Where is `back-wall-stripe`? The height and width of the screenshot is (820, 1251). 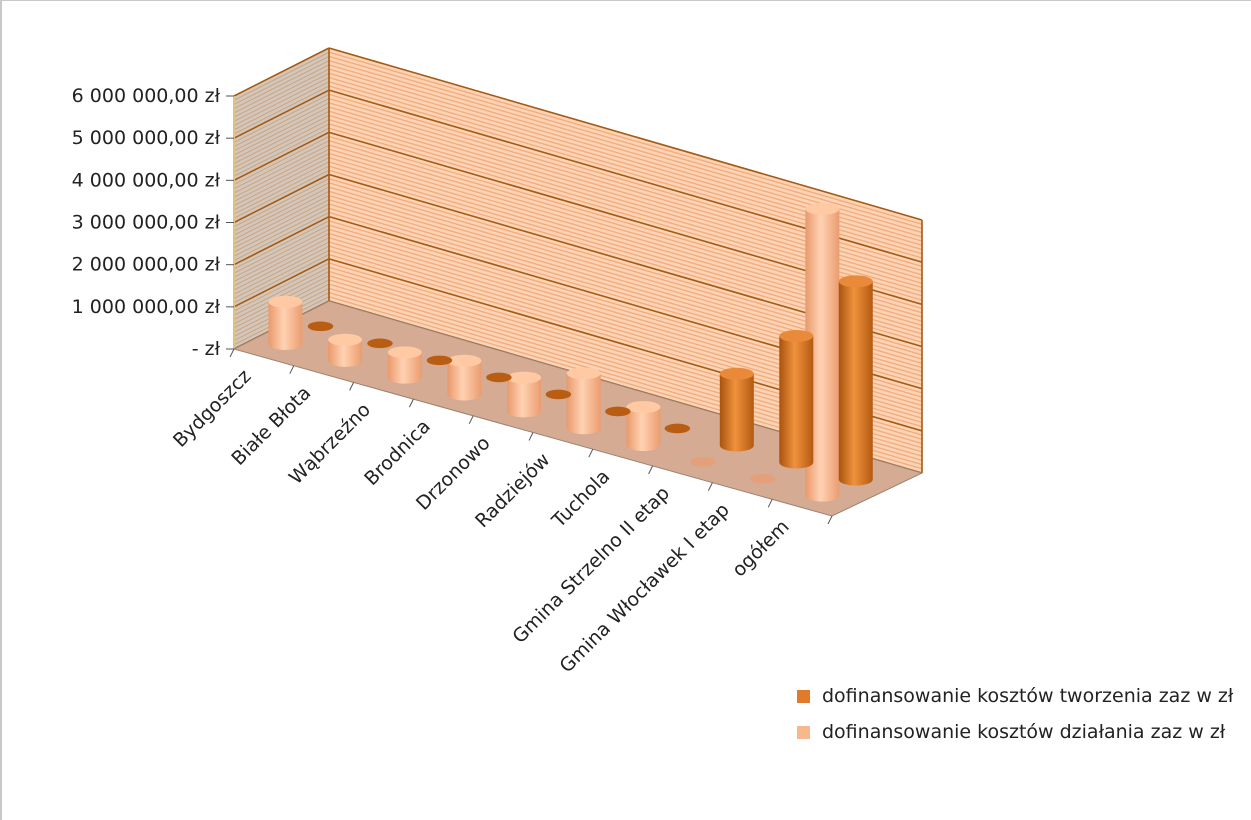 back-wall-stripe is located at coordinates (625, 142).